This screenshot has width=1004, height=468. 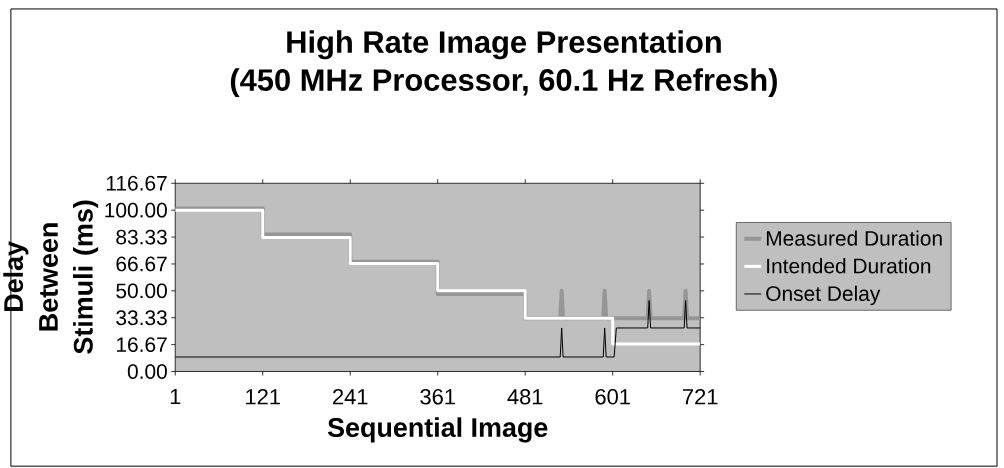 I want to click on y-tick-label: 33.33, so click(x=141, y=318).